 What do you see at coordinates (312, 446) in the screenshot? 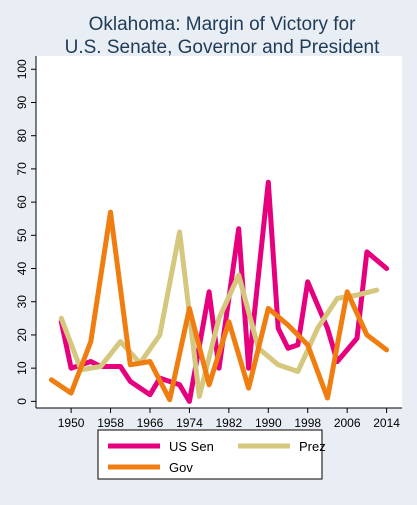
I see `legend-label-prez: Prez` at bounding box center [312, 446].